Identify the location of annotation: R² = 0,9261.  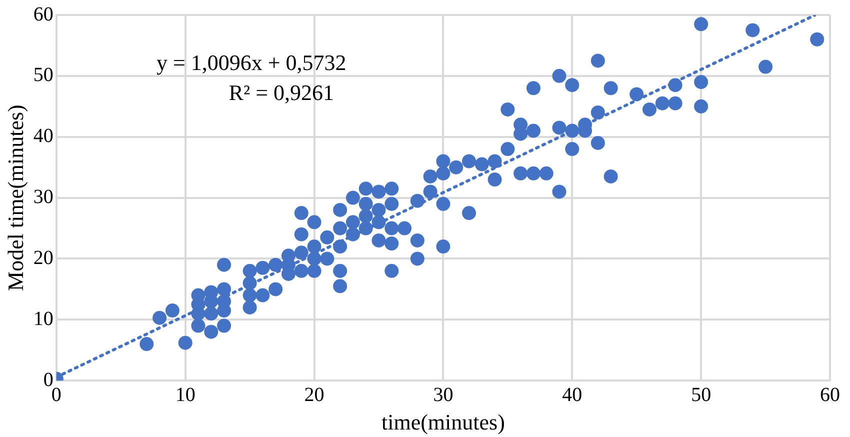
(281, 92).